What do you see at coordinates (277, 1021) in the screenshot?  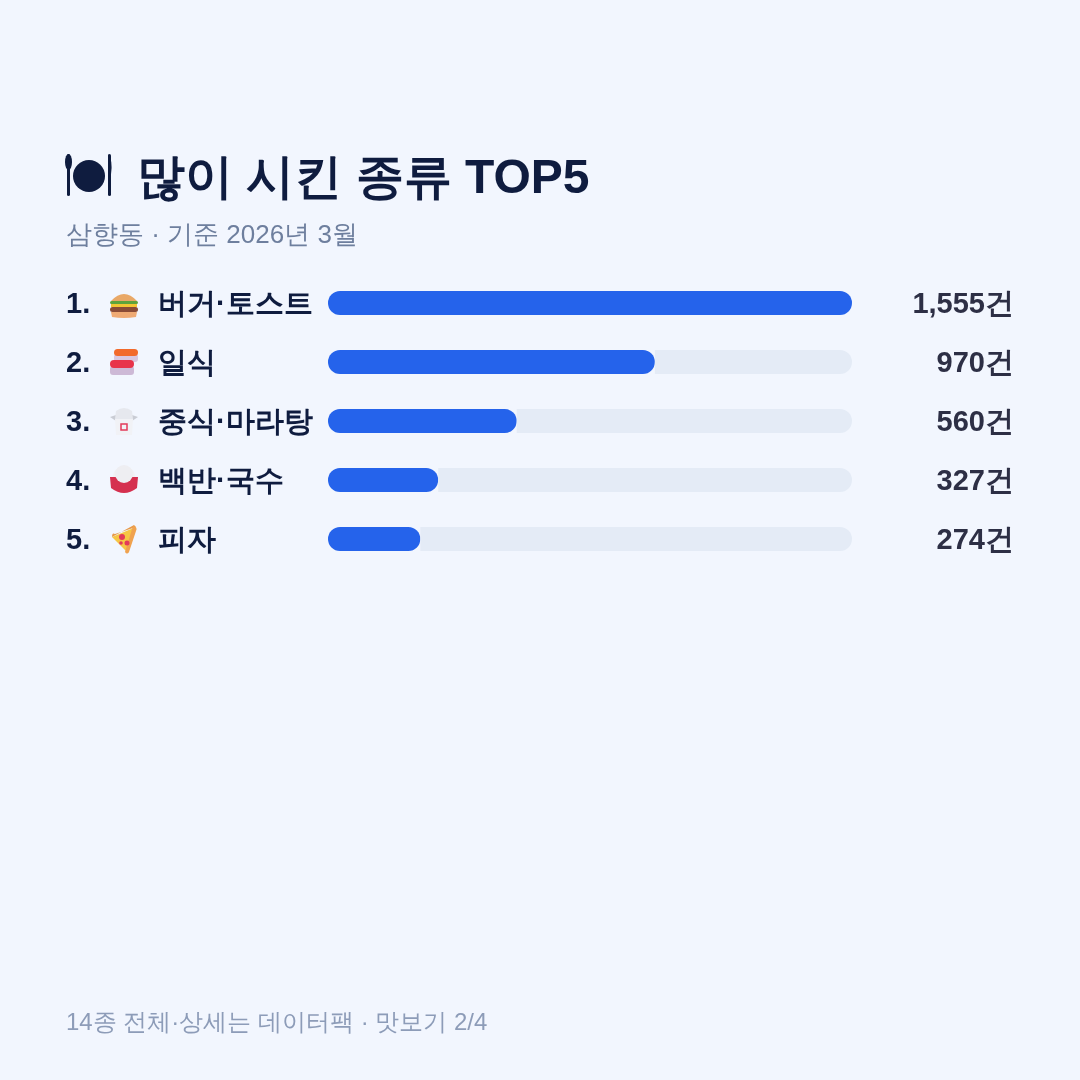 I see `text: 14종 전체·상세는 데이터팩 · 맛보기 2/4` at bounding box center [277, 1021].